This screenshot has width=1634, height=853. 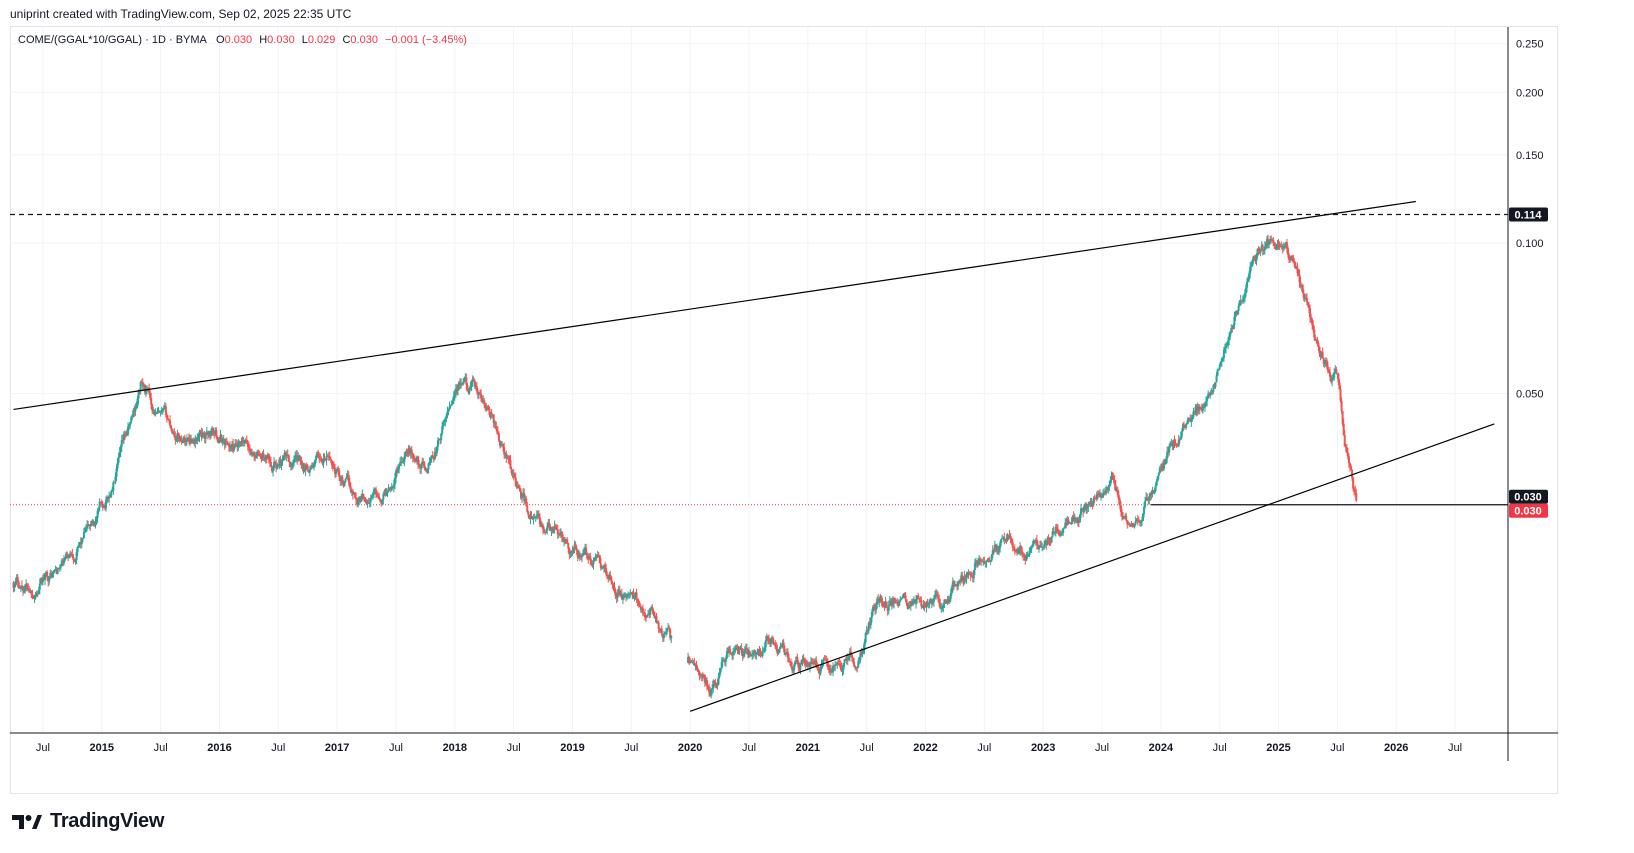 I want to click on x-tick-label: Jul, so click(x=396, y=748).